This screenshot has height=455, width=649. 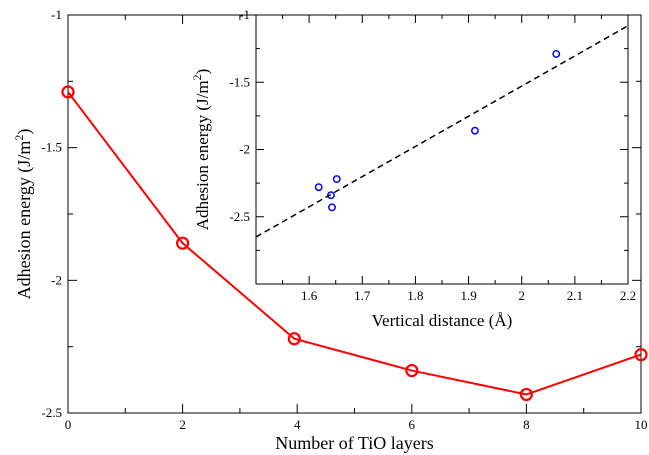 What do you see at coordinates (182, 424) in the screenshot?
I see `x-tick-label: 2` at bounding box center [182, 424].